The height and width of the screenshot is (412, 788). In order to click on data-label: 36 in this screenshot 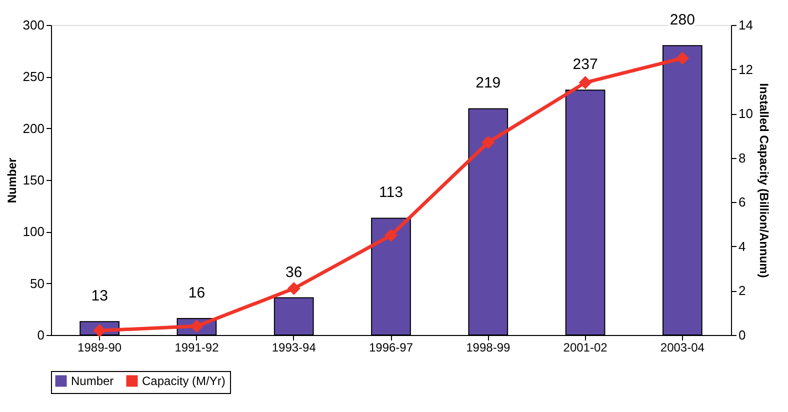, I will do `click(294, 272)`.